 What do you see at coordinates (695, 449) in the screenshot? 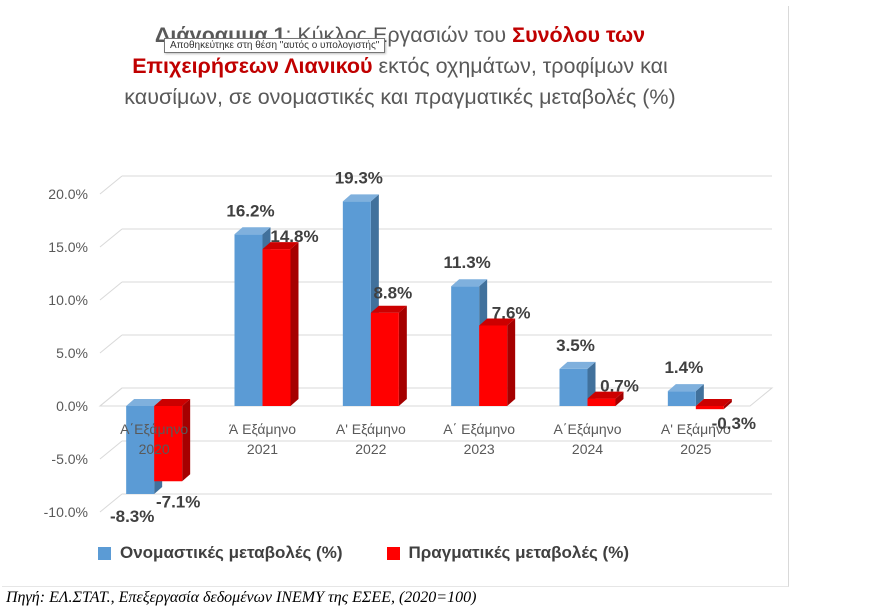
I see `x-tick-label: 2025` at bounding box center [695, 449].